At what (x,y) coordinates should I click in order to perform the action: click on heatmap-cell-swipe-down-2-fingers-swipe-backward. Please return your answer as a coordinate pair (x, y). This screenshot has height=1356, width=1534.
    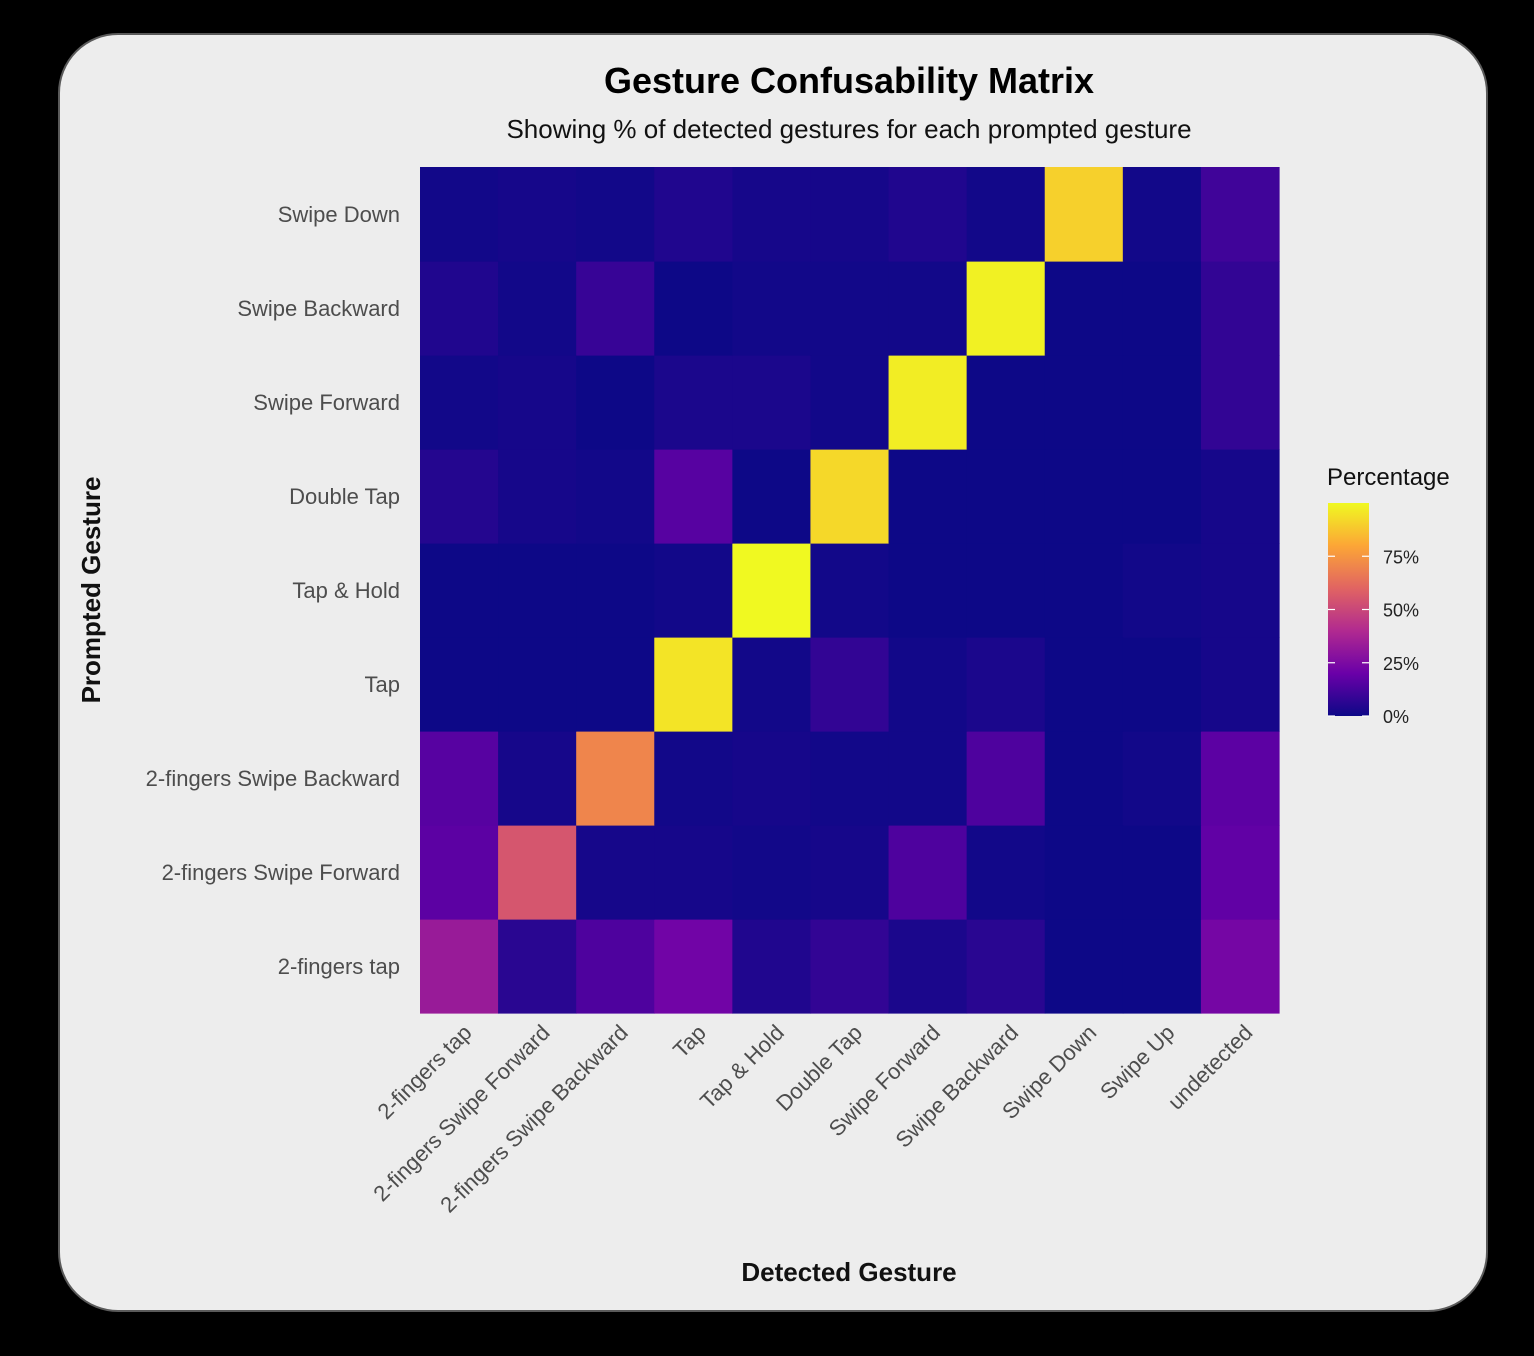
    Looking at the image, I should click on (615, 214).